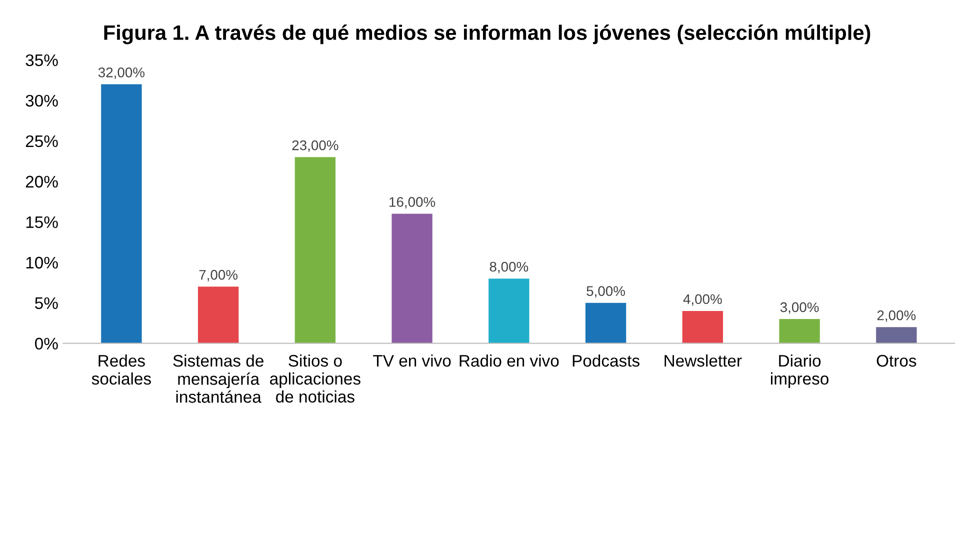  What do you see at coordinates (606, 360) in the screenshot?
I see `x-tick-label: Podcasts` at bounding box center [606, 360].